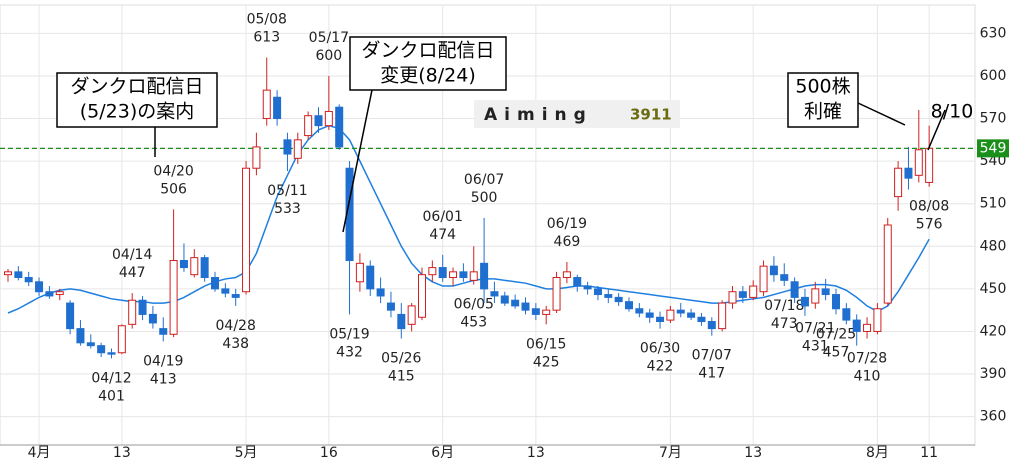 Image resolution: width=1021 pixels, height=463 pixels. Describe the element at coordinates (442, 235) in the screenshot. I see `point-value: 474` at that location.